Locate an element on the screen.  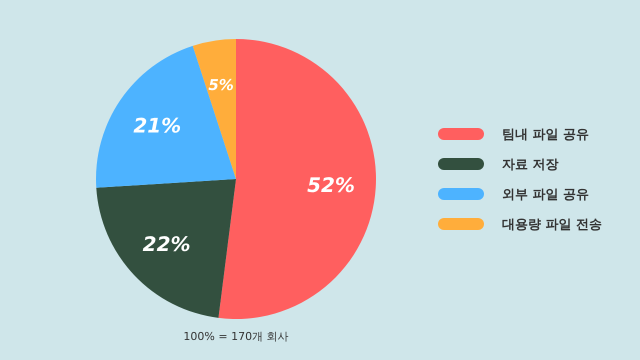
legend-label: 외부 파일 공유 is located at coordinates (546, 195).